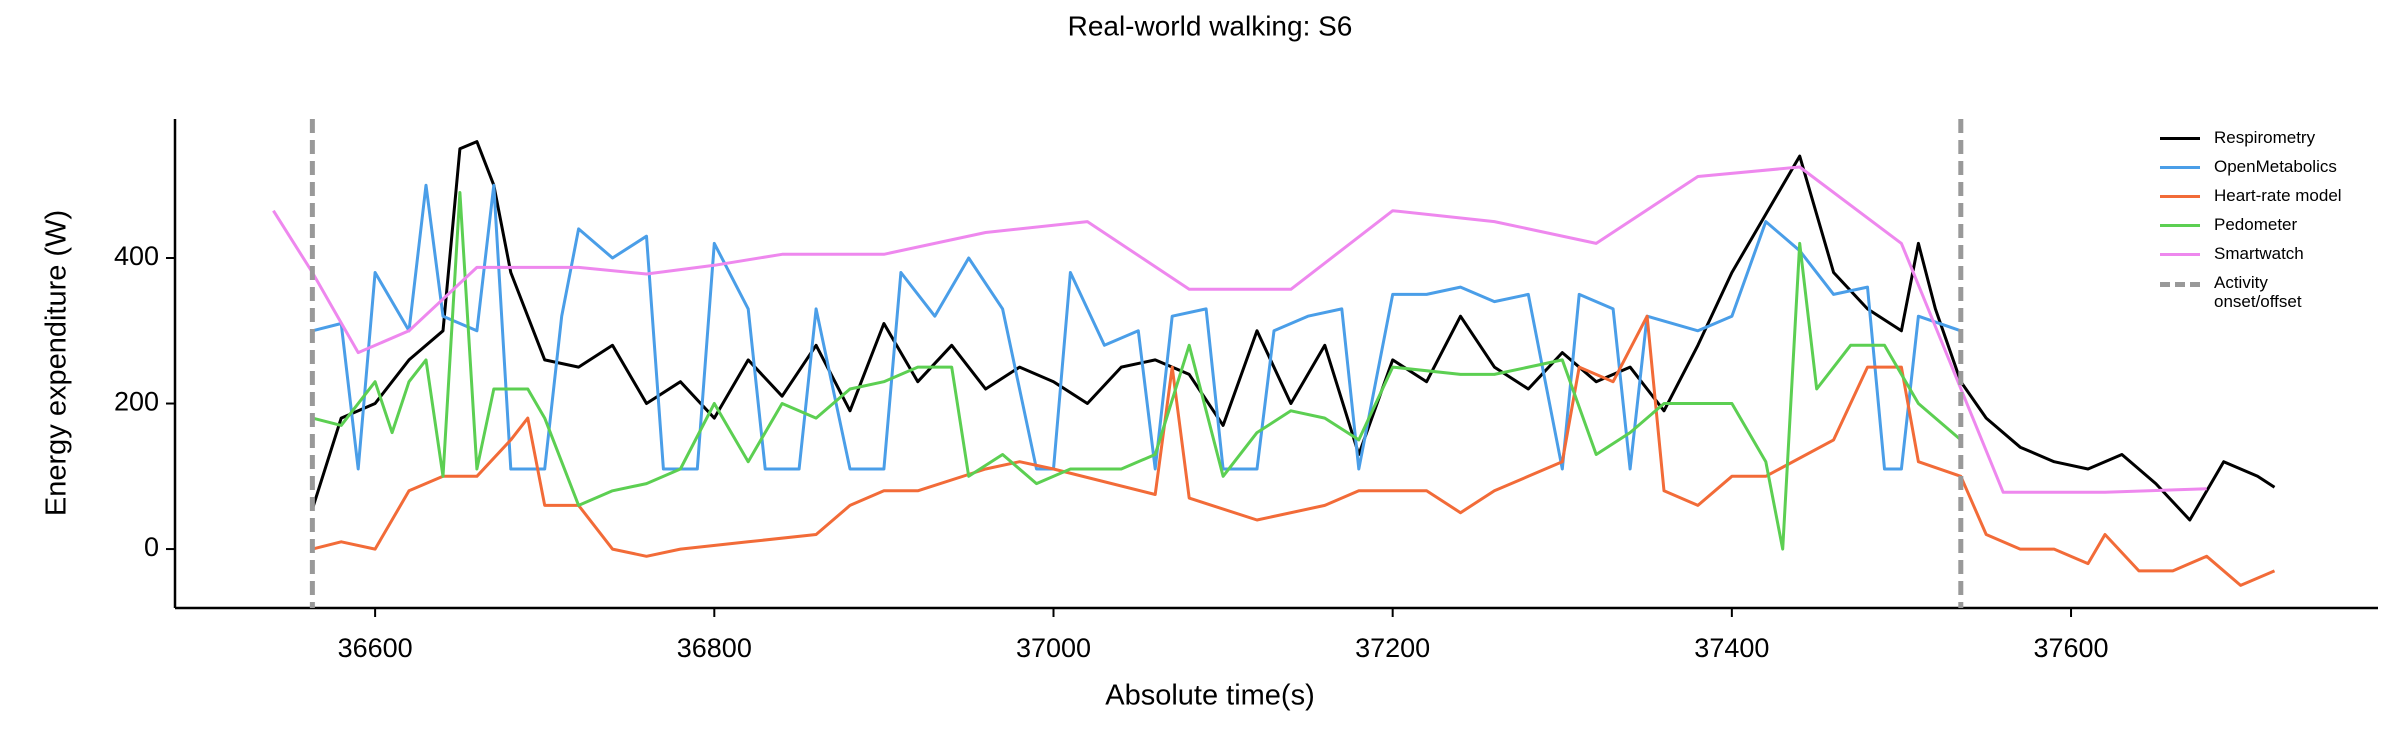 This screenshot has width=2400, height=750. Describe the element at coordinates (1731, 648) in the screenshot. I see `x-tick-label: 37400` at that location.